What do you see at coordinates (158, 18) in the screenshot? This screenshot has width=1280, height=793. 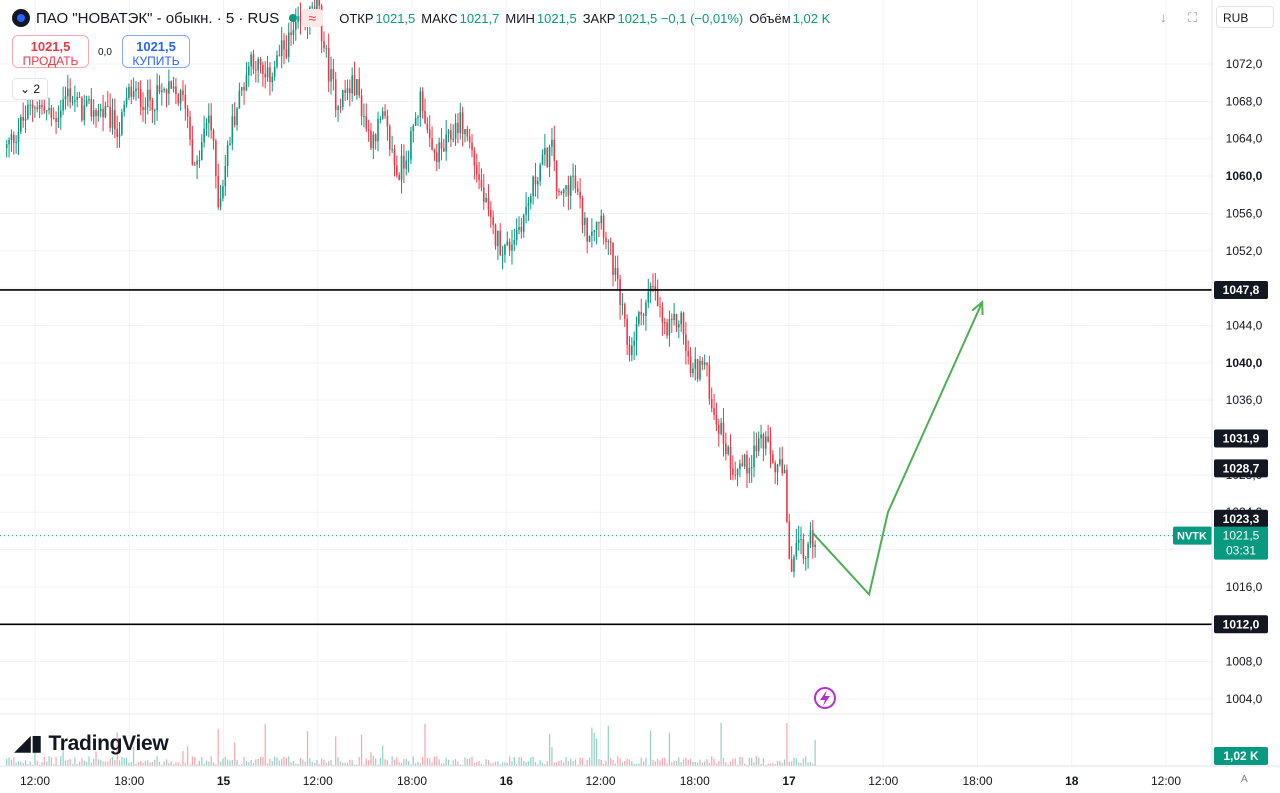 I see `symbol-title: ПАО "НОВАТЭК" - обыкн. · 5 · RUS` at bounding box center [158, 18].